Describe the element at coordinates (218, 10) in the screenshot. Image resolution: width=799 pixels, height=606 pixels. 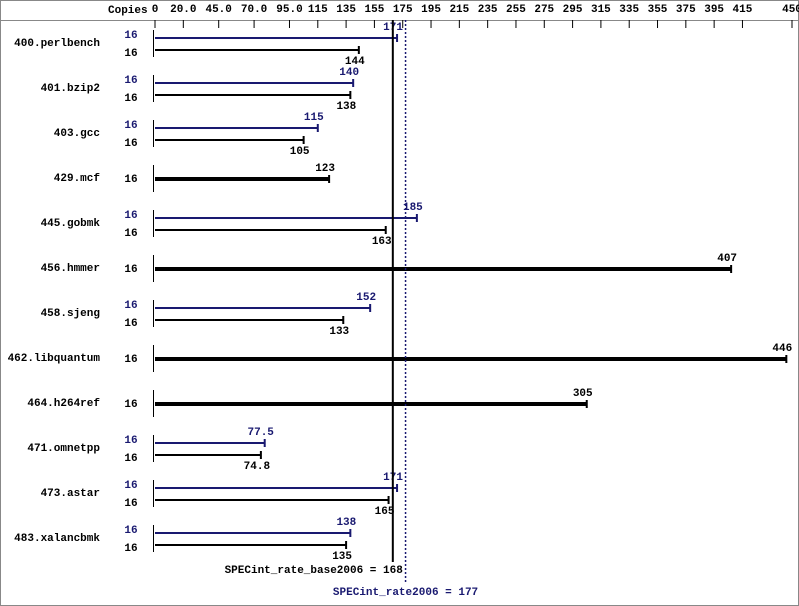
I see `x-tick-label: 45.0` at that location.